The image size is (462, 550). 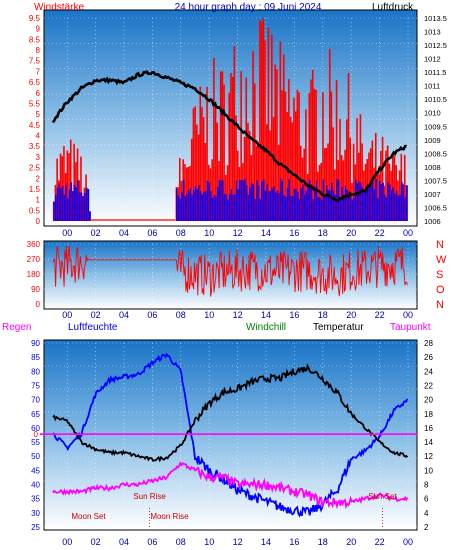 I want to click on temperature-line, so click(x=230, y=413).